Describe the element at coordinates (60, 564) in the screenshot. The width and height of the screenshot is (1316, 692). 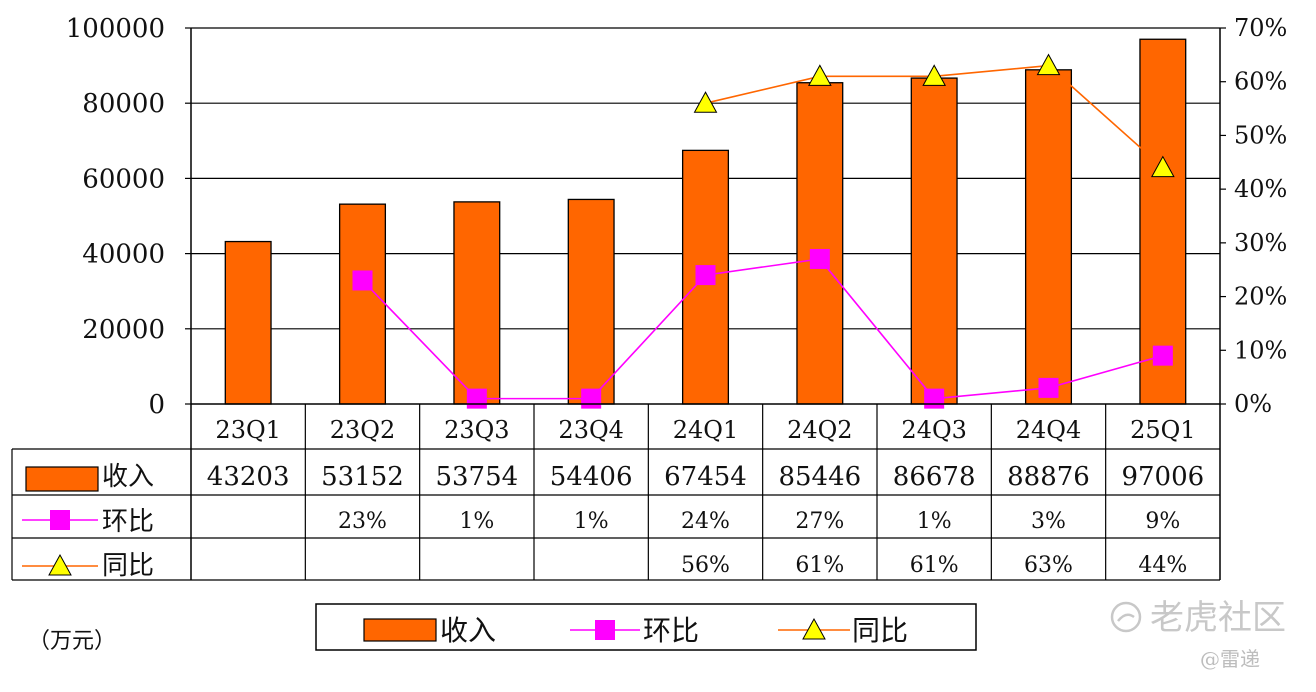
I see `yoy-key-marker` at that location.